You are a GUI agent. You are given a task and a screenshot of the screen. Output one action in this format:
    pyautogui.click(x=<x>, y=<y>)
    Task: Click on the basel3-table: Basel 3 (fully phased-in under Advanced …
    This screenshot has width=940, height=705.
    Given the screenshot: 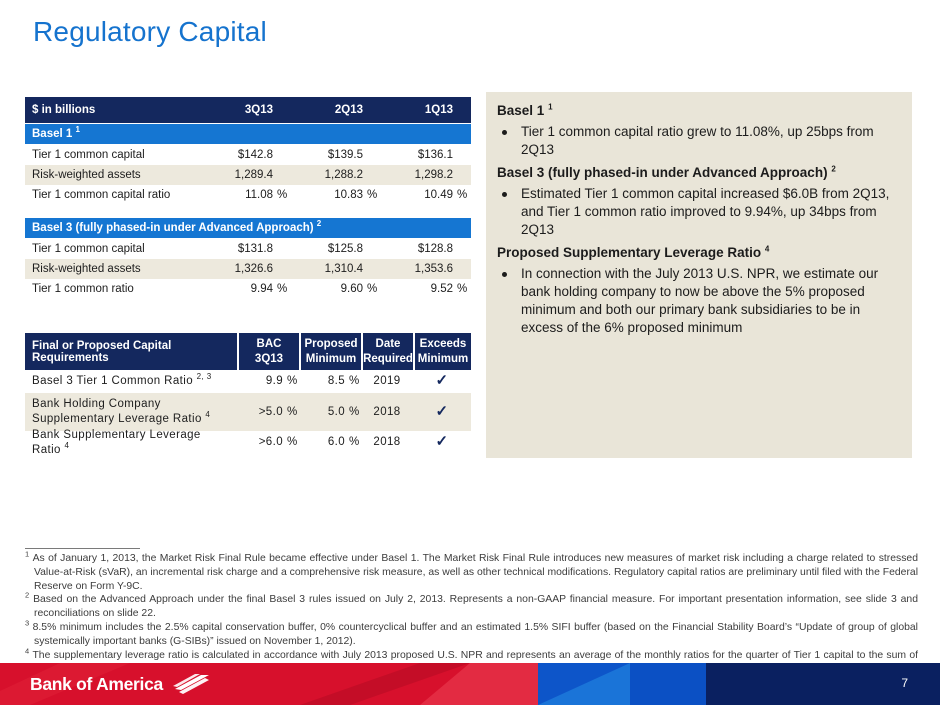 What is the action you would take?
    pyautogui.click(x=248, y=258)
    